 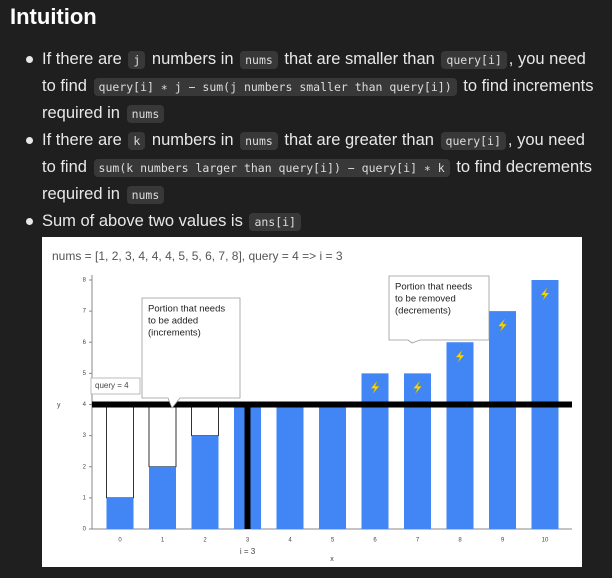 What do you see at coordinates (318, 99) in the screenshot?
I see `text: to find increments required in` at bounding box center [318, 99].